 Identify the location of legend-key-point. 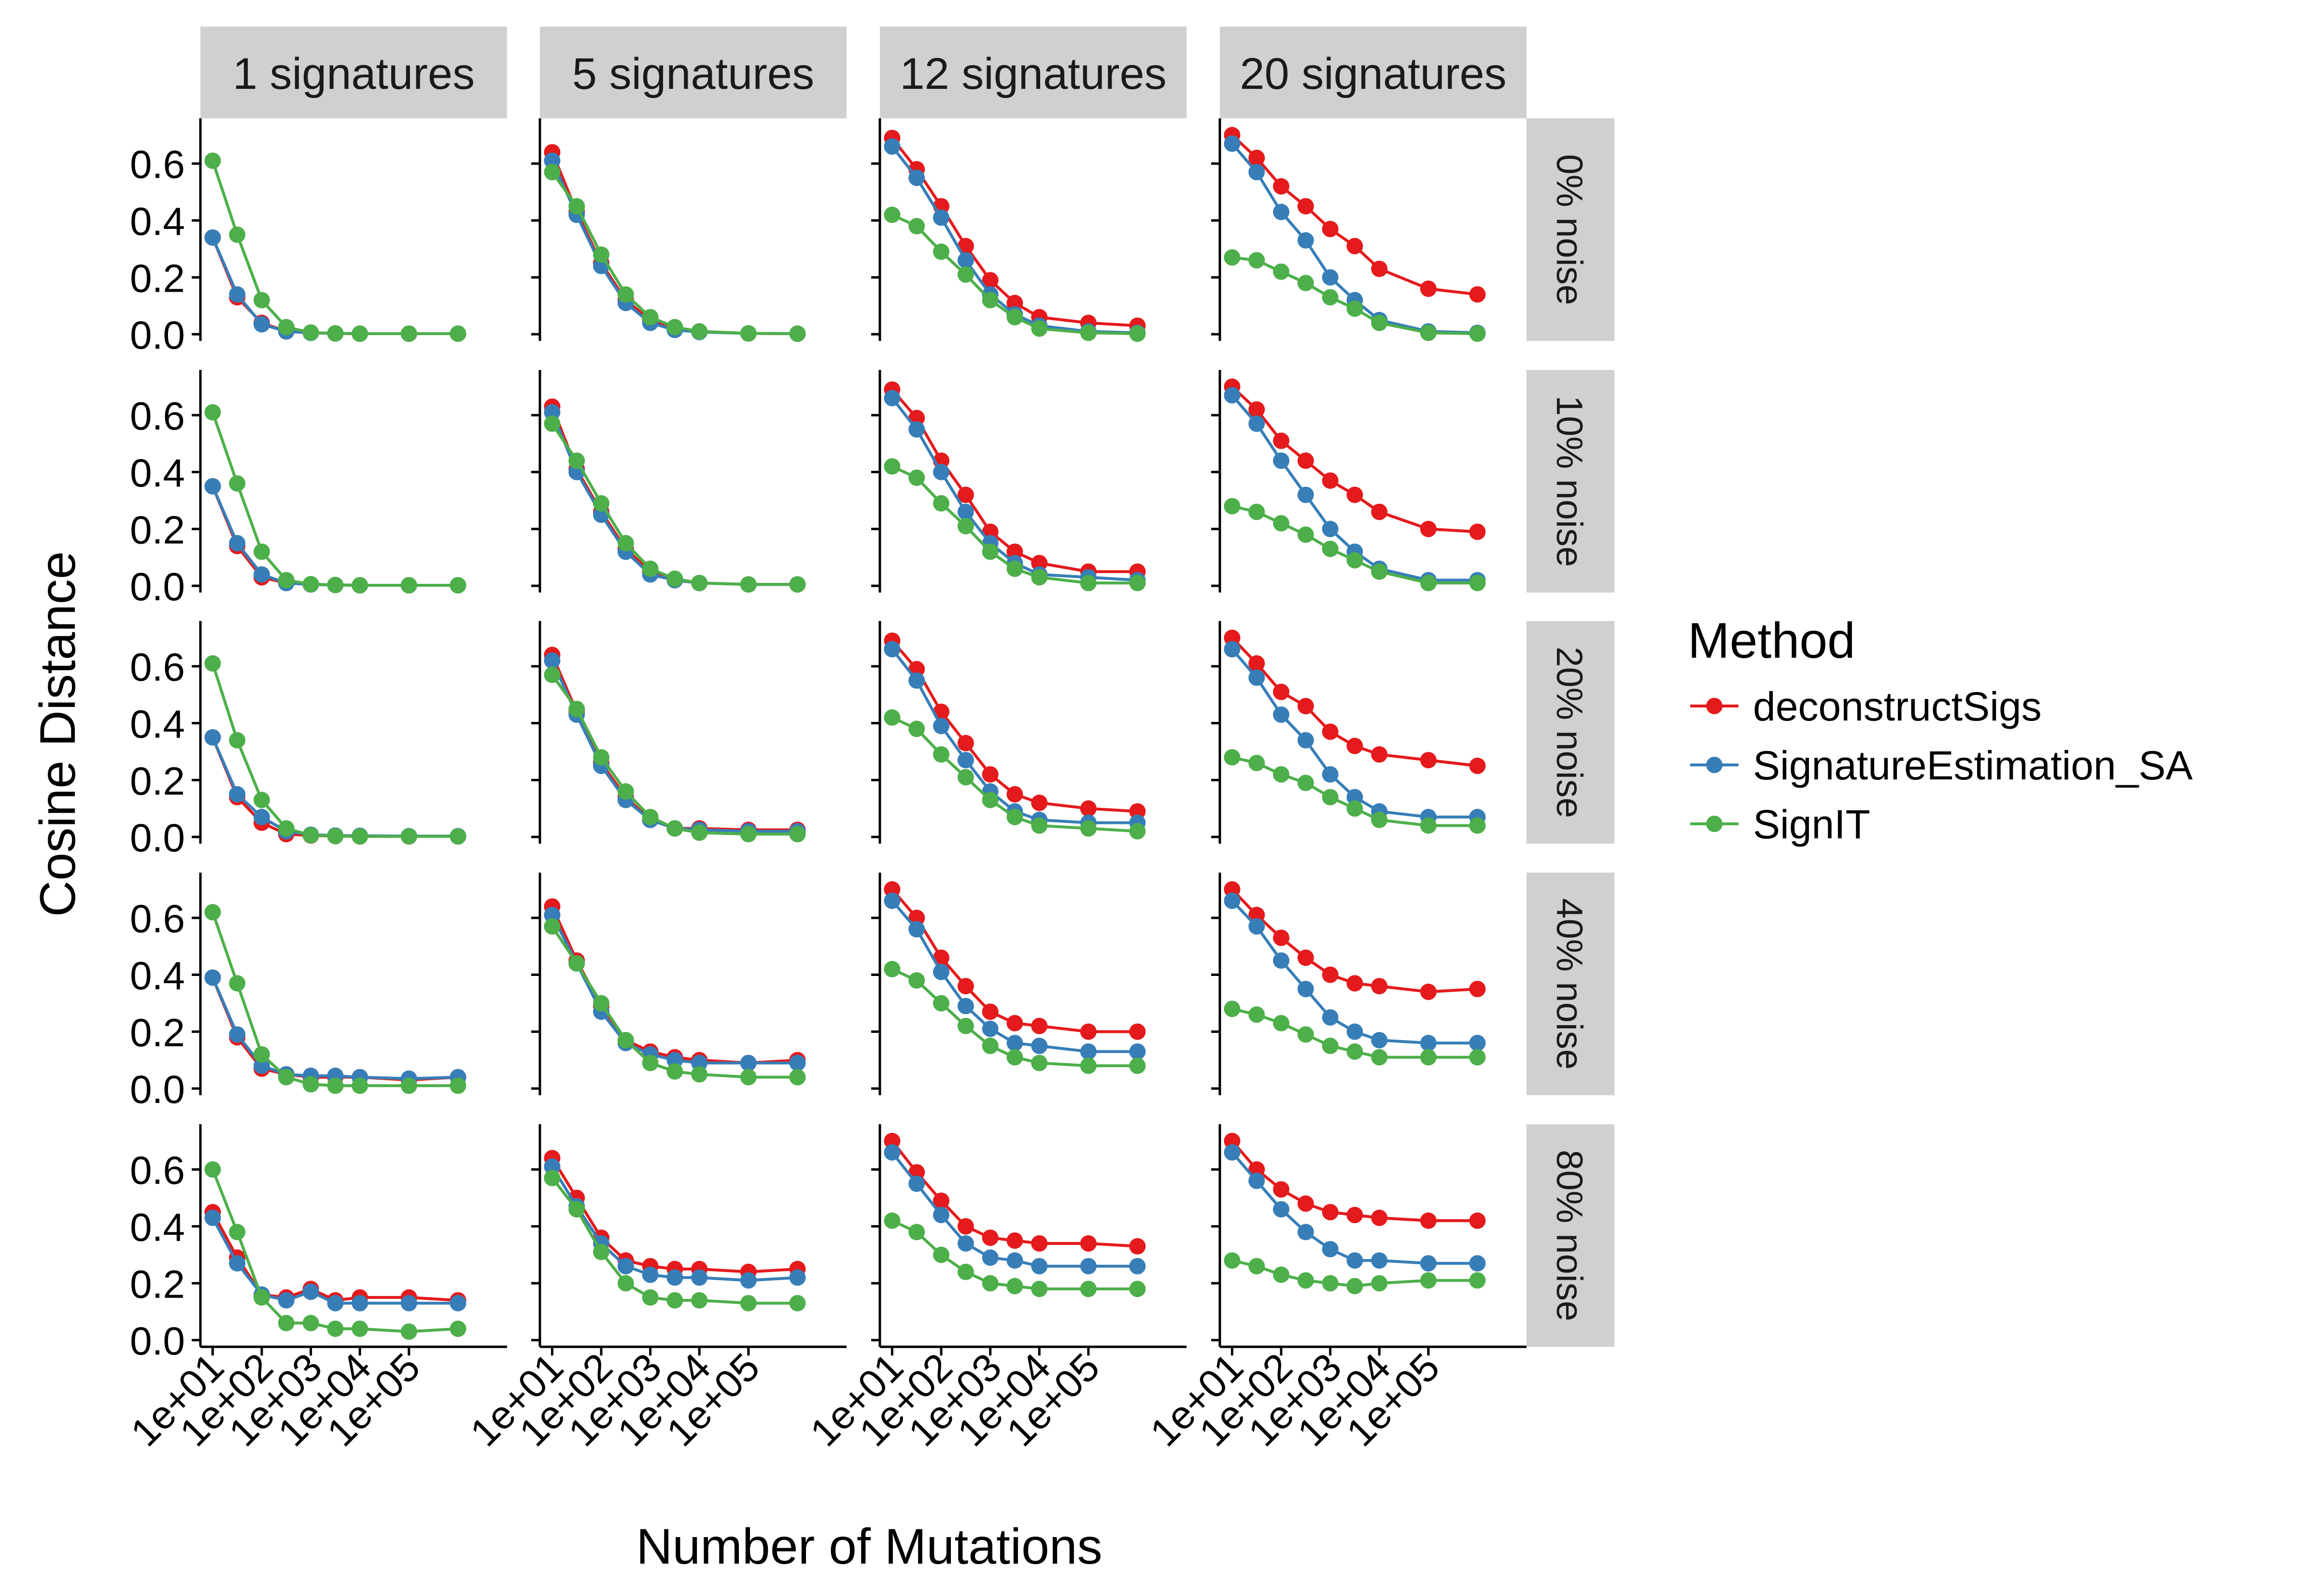
(1714, 765).